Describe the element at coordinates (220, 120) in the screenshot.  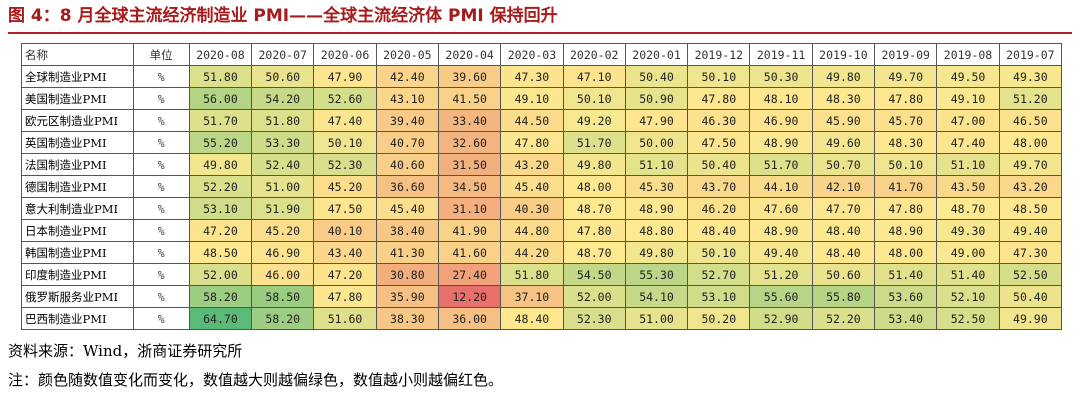
I see `value-cell: 51.70` at that location.